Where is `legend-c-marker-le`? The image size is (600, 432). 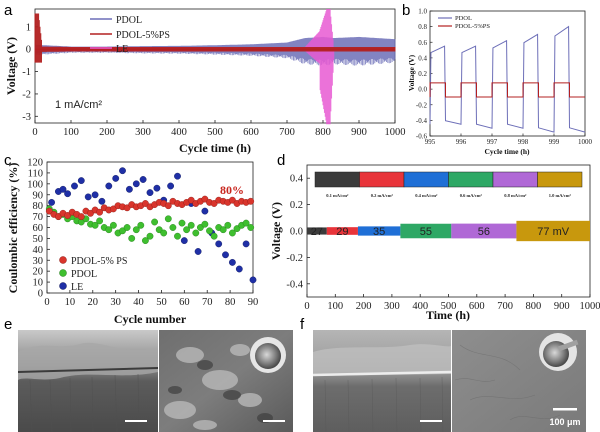 legend-c-marker-le is located at coordinates (63, 286).